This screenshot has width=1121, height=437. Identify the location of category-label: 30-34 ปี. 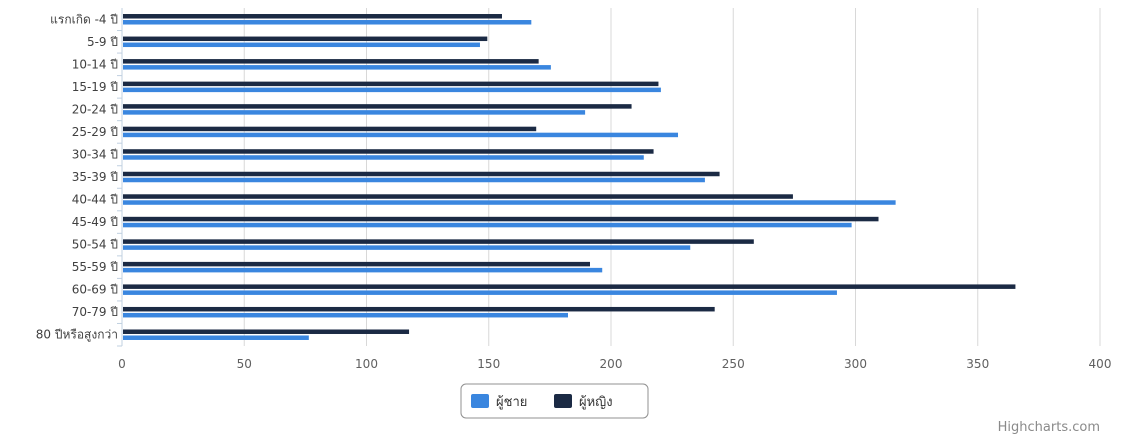
(95, 154).